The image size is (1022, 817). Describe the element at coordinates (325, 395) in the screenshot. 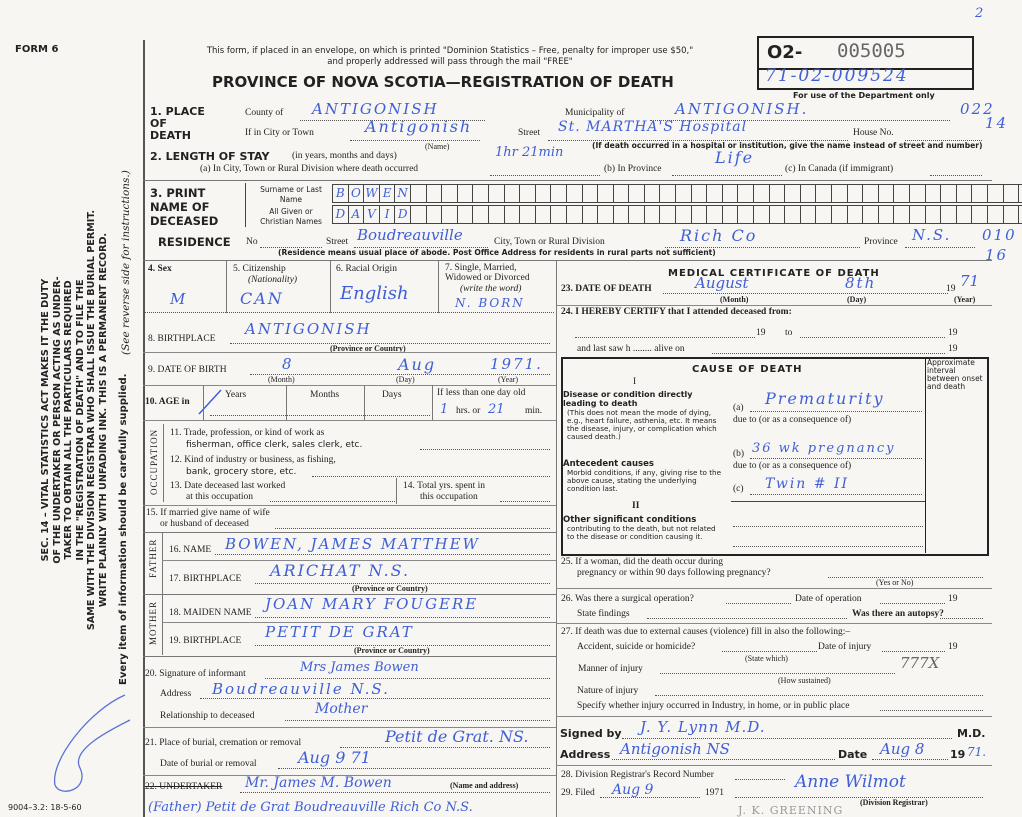

I see `months-label: Months` at that location.